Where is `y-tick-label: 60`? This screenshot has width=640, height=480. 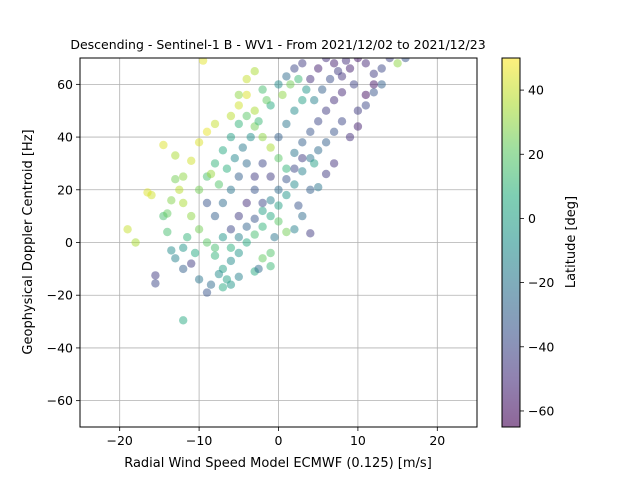
y-tick-label: 60 is located at coordinates (65, 84).